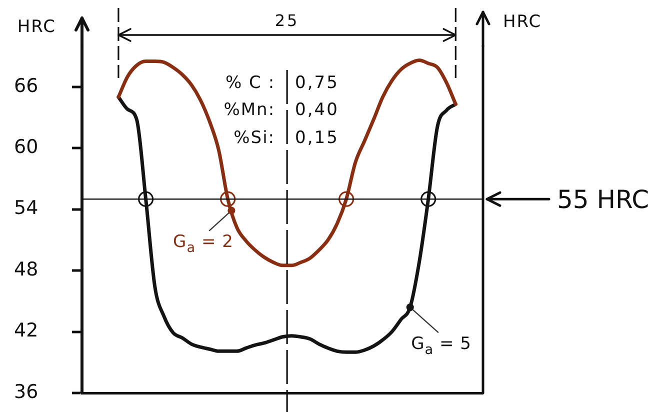 The width and height of the screenshot is (658, 412). I want to click on annotation: % C :, so click(250, 82).